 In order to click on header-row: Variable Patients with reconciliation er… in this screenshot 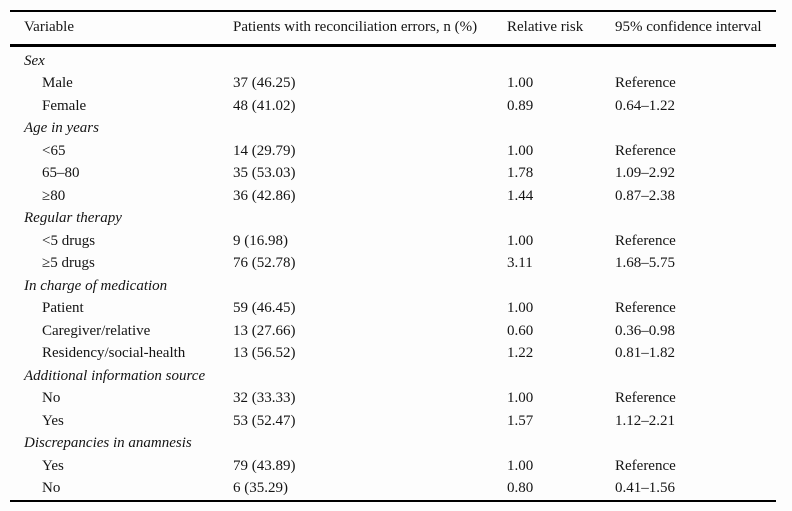, I will do `click(393, 29)`.